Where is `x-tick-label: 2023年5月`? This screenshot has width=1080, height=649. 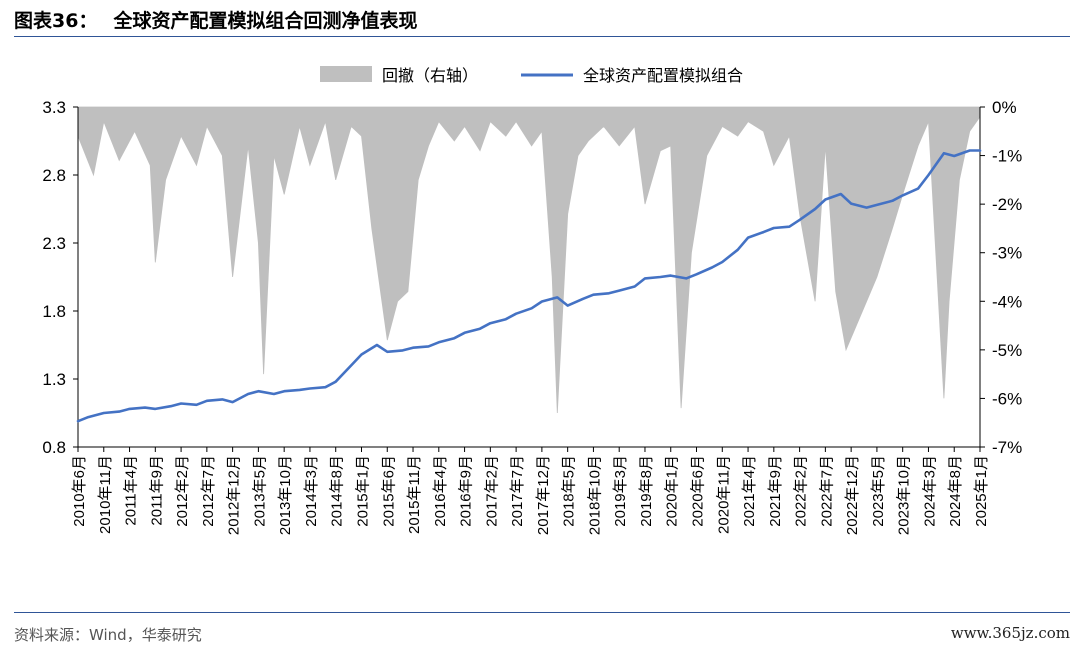 x-tick-label: 2023年5月 is located at coordinates (878, 491).